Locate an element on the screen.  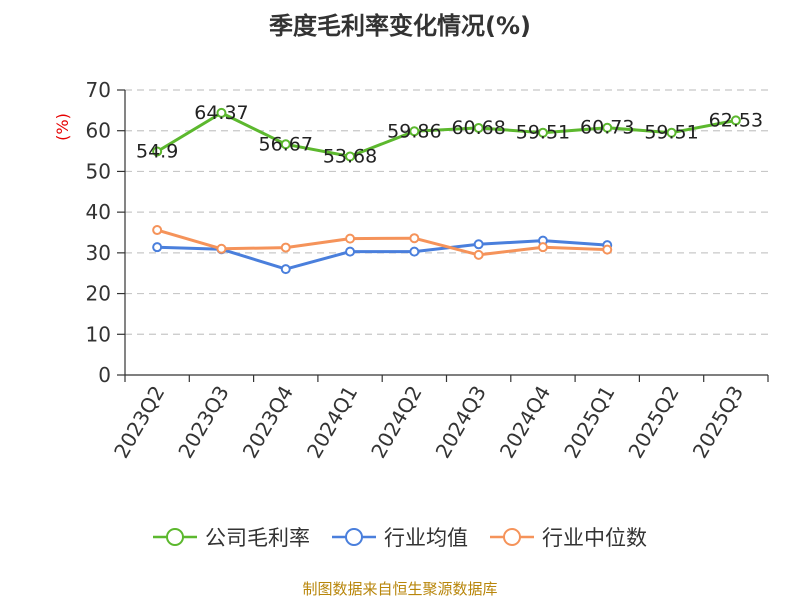
y-tick-label: 70 is located at coordinates (98, 90).